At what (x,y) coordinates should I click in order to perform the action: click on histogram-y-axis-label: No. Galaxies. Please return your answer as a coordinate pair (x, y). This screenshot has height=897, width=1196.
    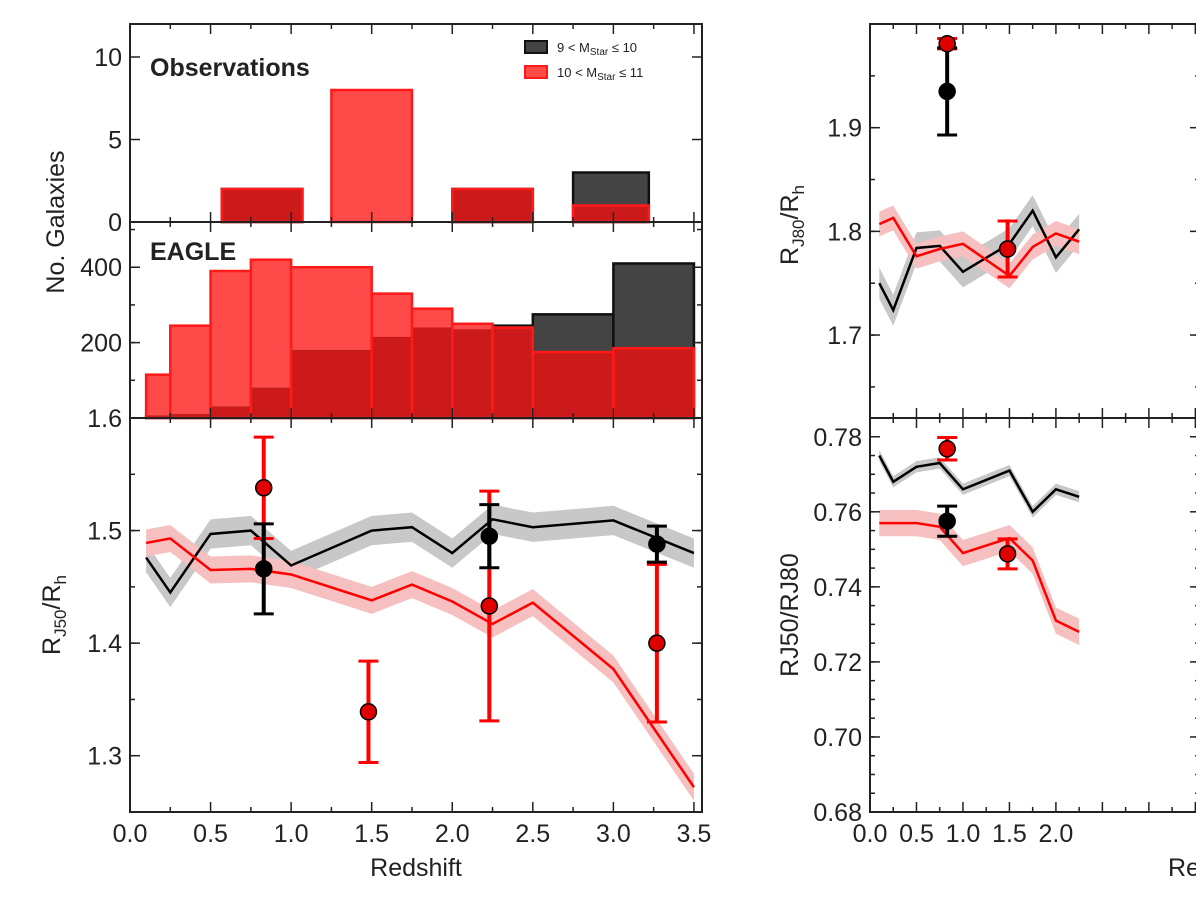
    Looking at the image, I should click on (56, 221).